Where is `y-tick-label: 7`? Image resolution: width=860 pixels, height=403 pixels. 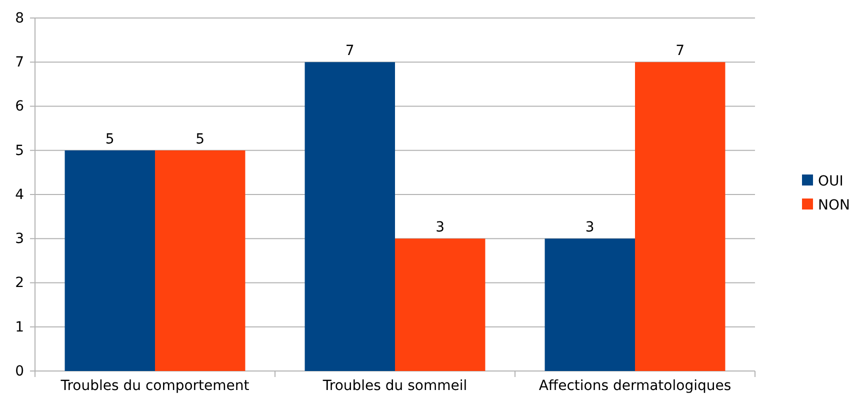 y-tick-label: 7 is located at coordinates (19, 62).